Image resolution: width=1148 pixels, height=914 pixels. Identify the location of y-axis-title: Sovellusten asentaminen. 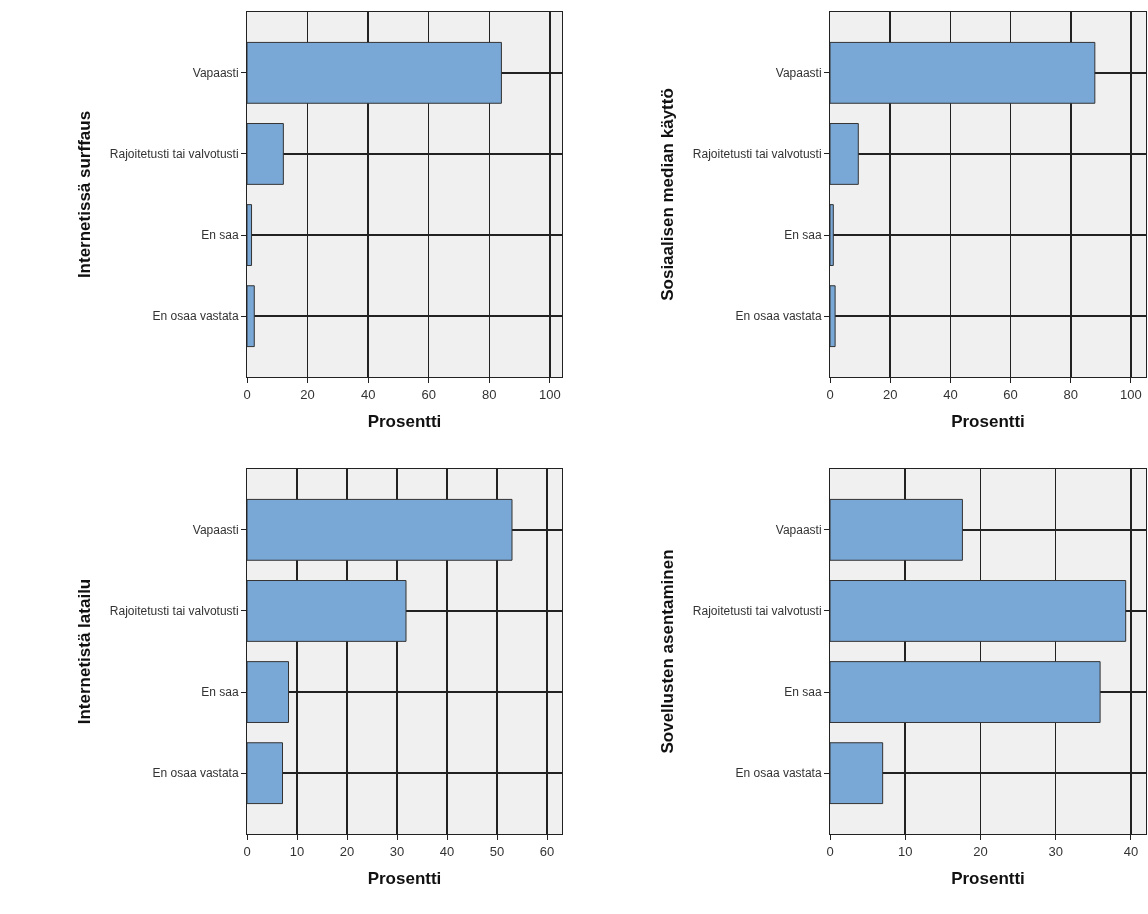
(668, 651).